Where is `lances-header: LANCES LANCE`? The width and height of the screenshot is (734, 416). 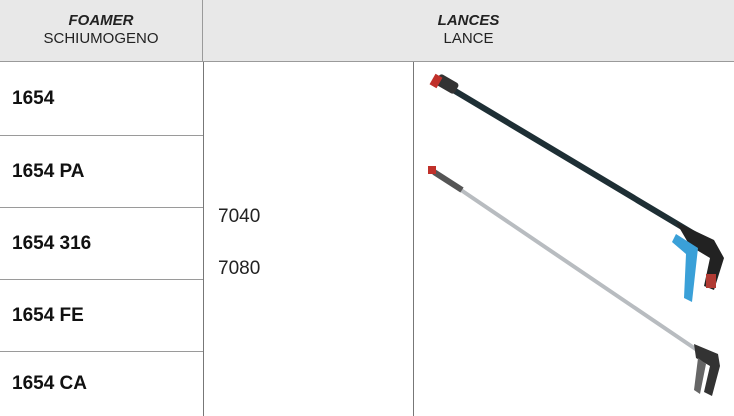 lances-header: LANCES LANCE is located at coordinates (468, 31).